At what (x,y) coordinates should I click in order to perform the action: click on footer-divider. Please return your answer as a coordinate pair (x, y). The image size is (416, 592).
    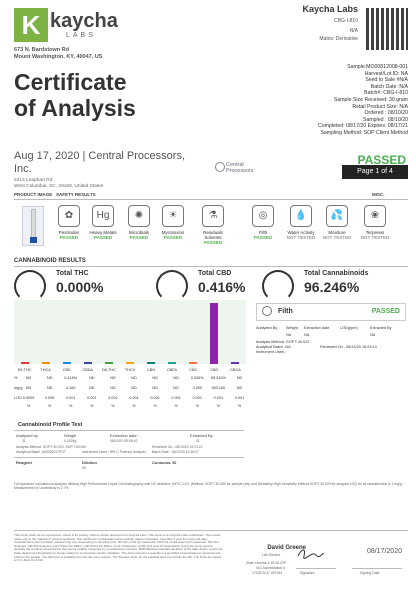
    Looking at the image, I should click on (211, 530).